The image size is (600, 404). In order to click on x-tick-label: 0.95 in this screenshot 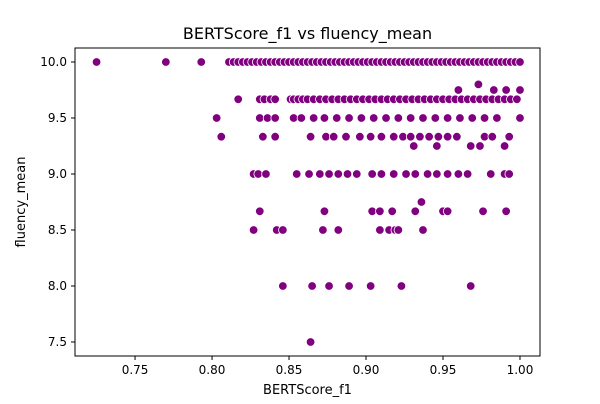, I will do `click(443, 370)`.